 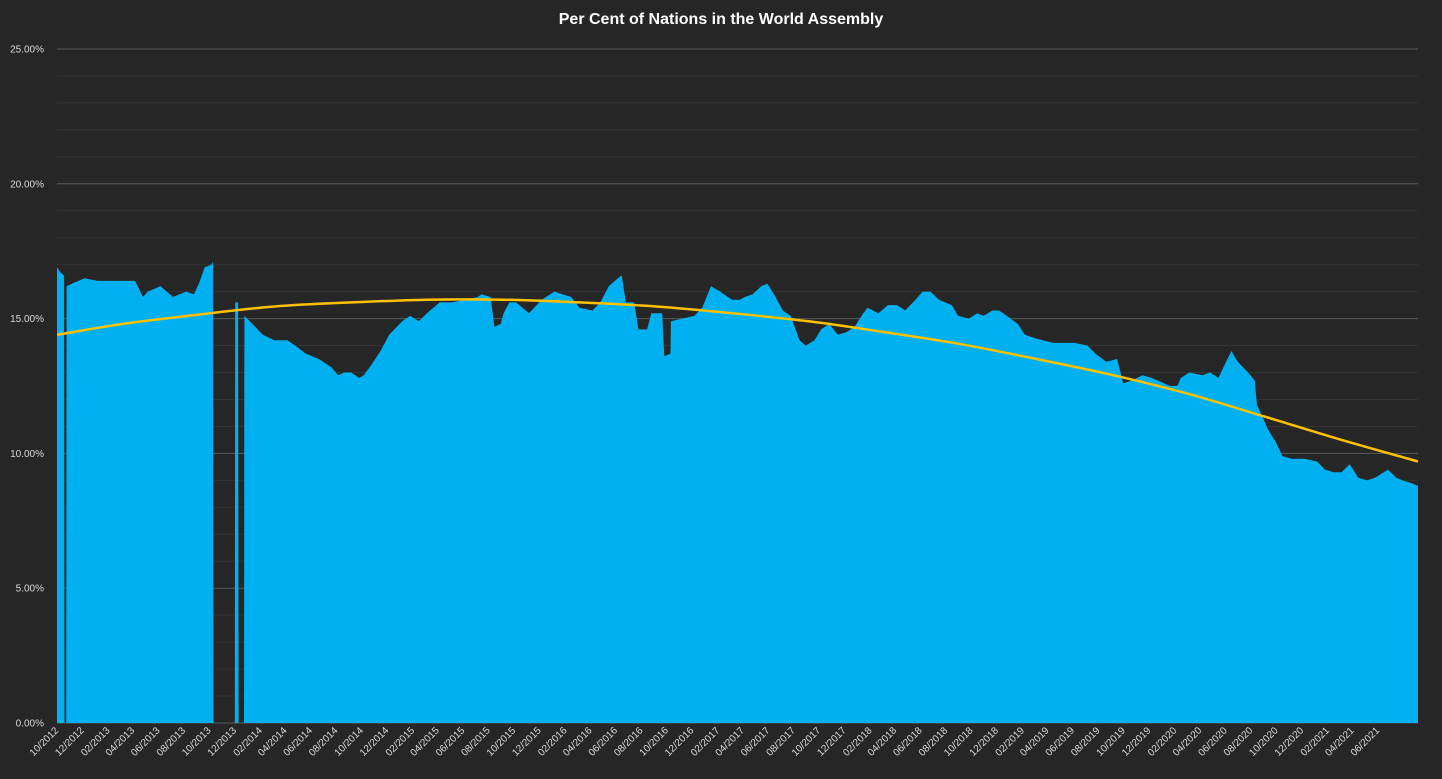 I want to click on x-tick-label: 06/2021, so click(x=1366, y=742).